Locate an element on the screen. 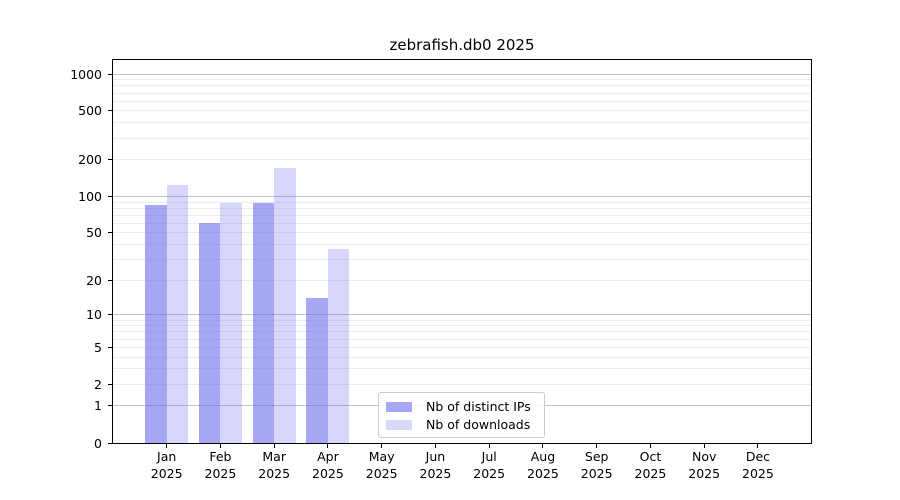  y-axis-tick-label: 20 is located at coordinates (94, 280).